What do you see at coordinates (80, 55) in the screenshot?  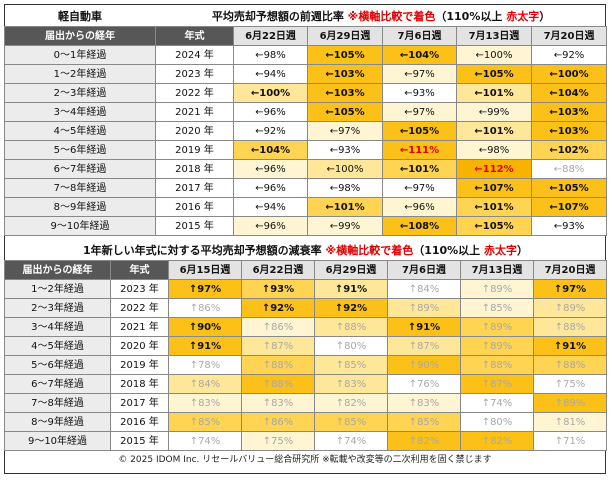 I see `elapsed-label: 0～1年経過` at bounding box center [80, 55].